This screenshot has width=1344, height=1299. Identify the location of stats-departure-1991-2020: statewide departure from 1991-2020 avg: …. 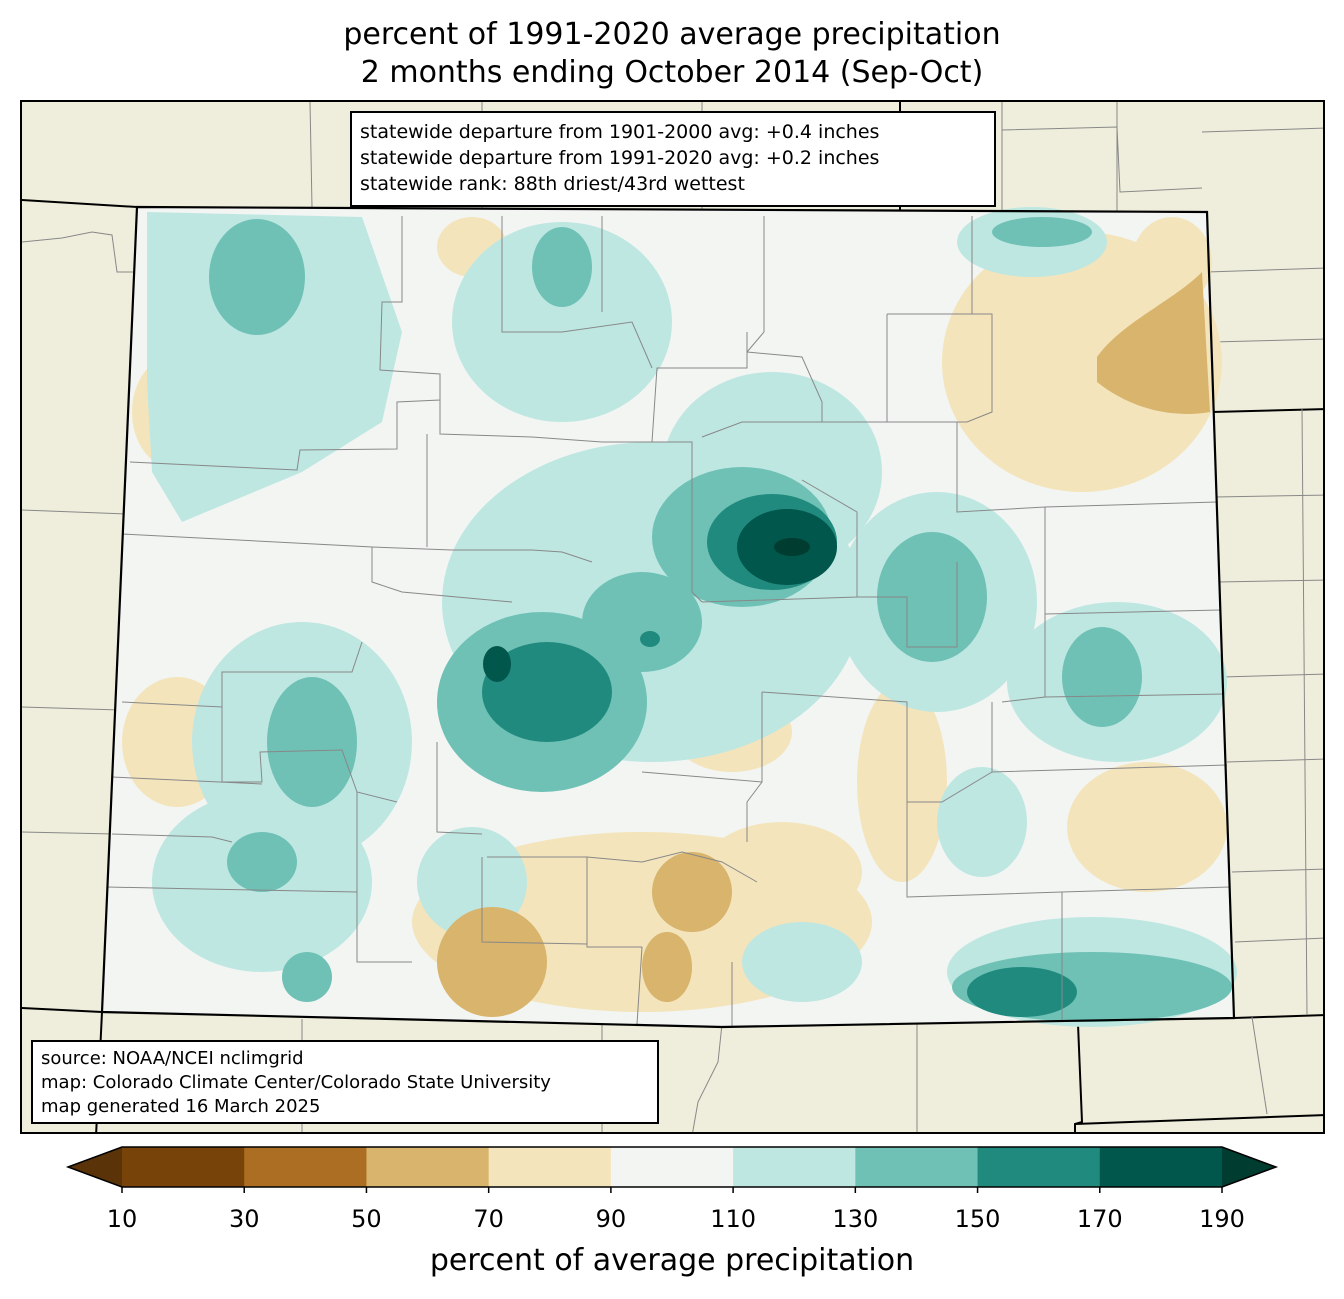
(620, 158).